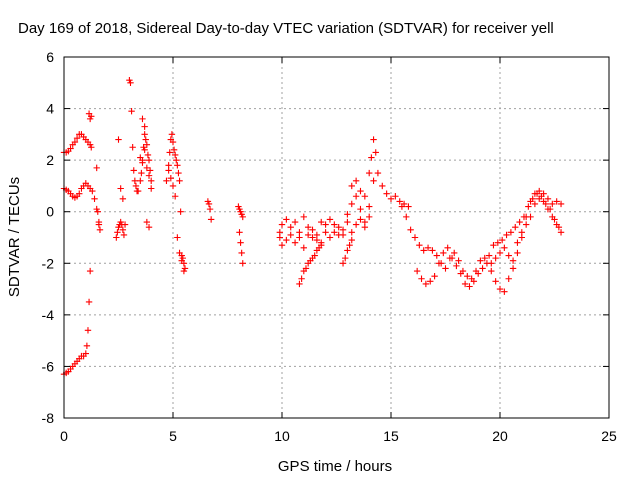 The width and height of the screenshot is (640, 480). I want to click on y-axis-label: SDTVAR / TECUs, so click(14, 237).